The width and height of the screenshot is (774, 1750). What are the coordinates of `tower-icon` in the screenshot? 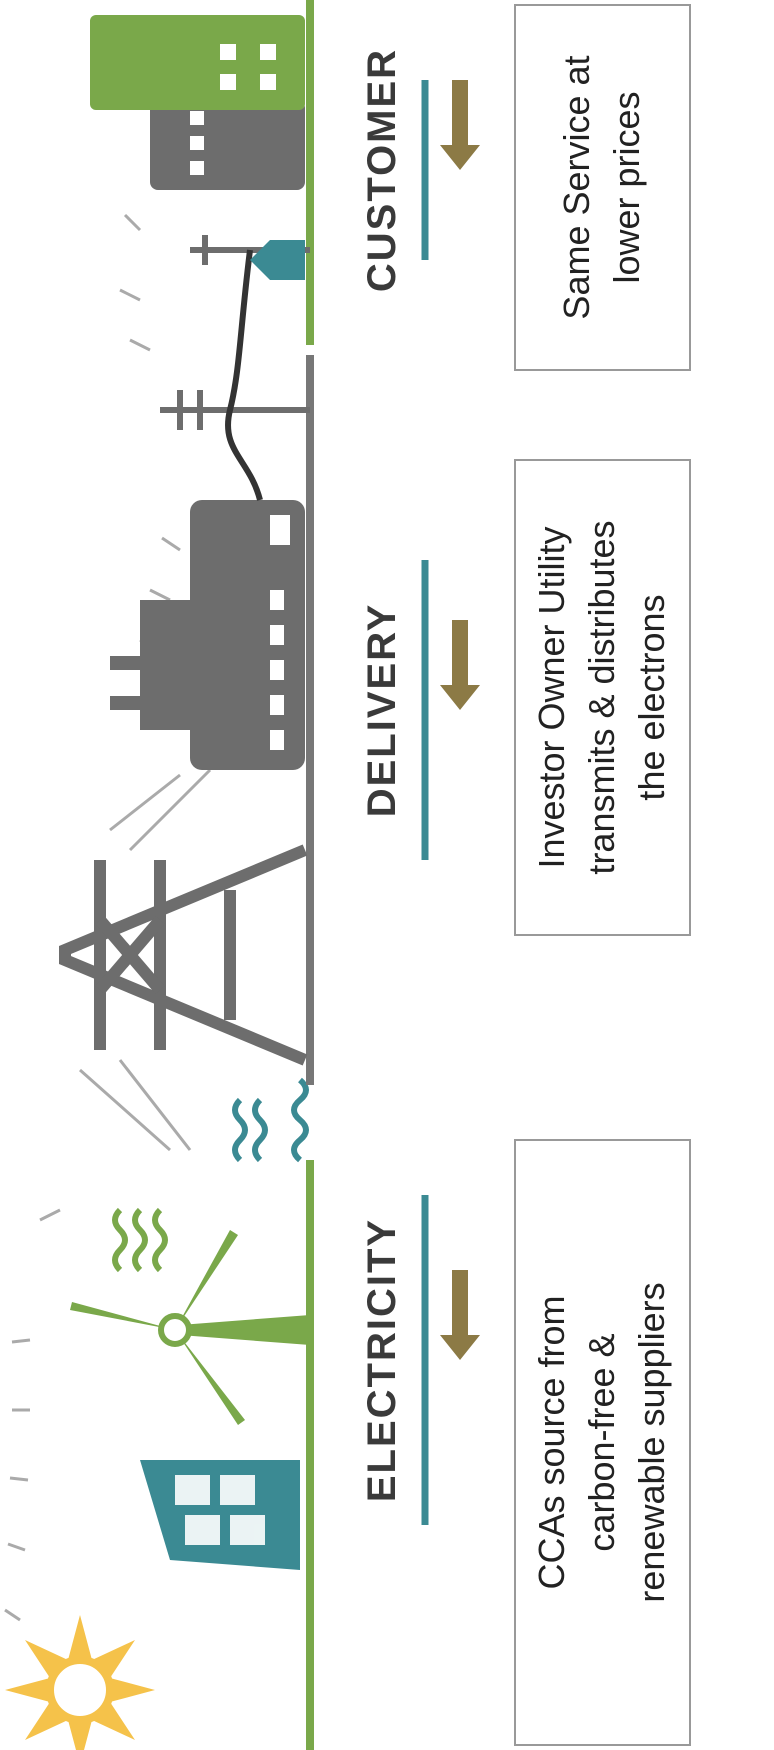 It's located at (183, 955).